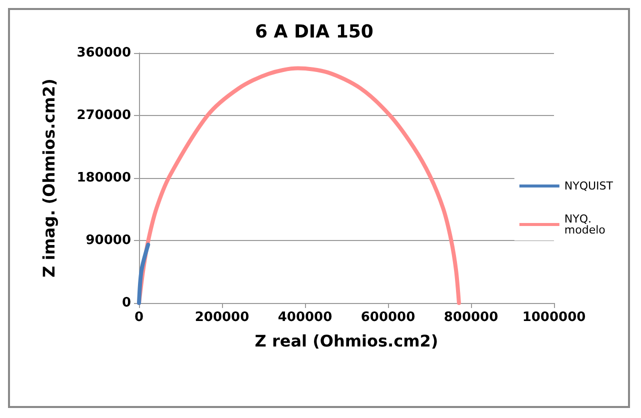 Image resolution: width=641 pixels, height=418 pixels. I want to click on x-axis-title: Z real (Ohmios.cm2), so click(346, 341).